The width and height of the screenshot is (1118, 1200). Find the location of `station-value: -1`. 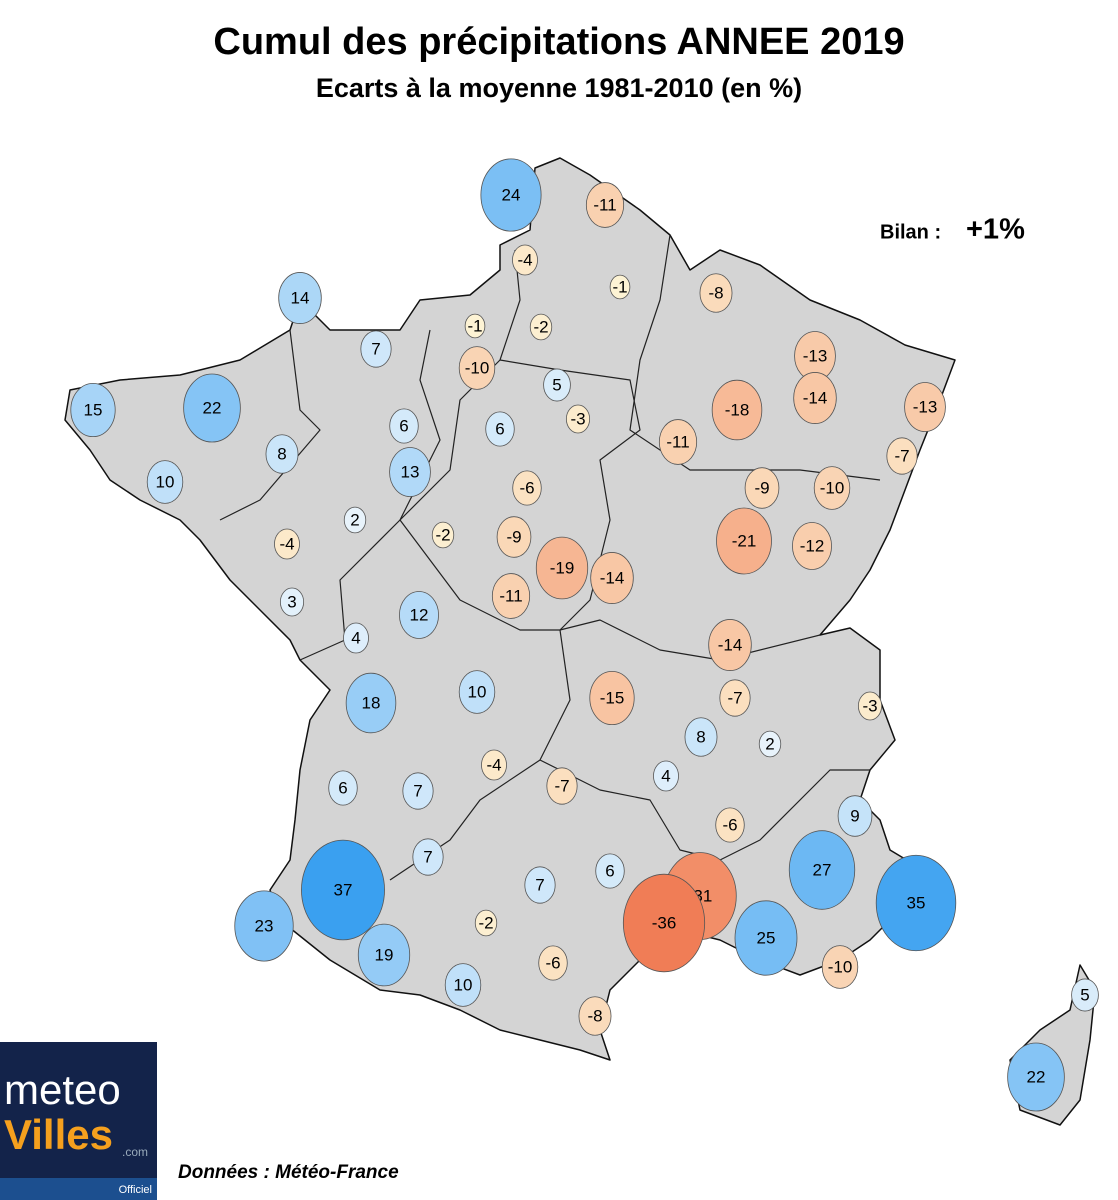

station-value: -1 is located at coordinates (474, 325).